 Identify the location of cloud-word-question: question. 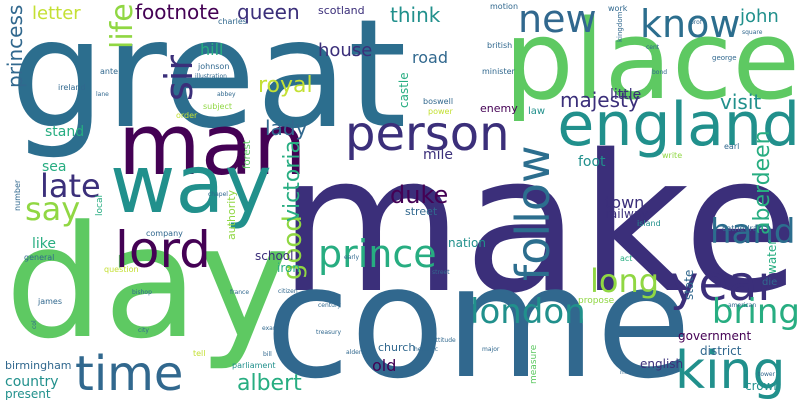
(121, 269).